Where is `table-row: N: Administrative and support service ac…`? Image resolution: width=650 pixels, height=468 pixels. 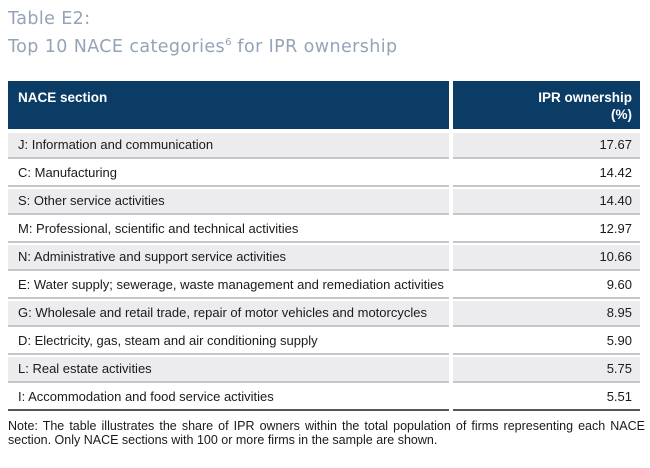
table-row: N: Administrative and support service ac… is located at coordinates (324, 257).